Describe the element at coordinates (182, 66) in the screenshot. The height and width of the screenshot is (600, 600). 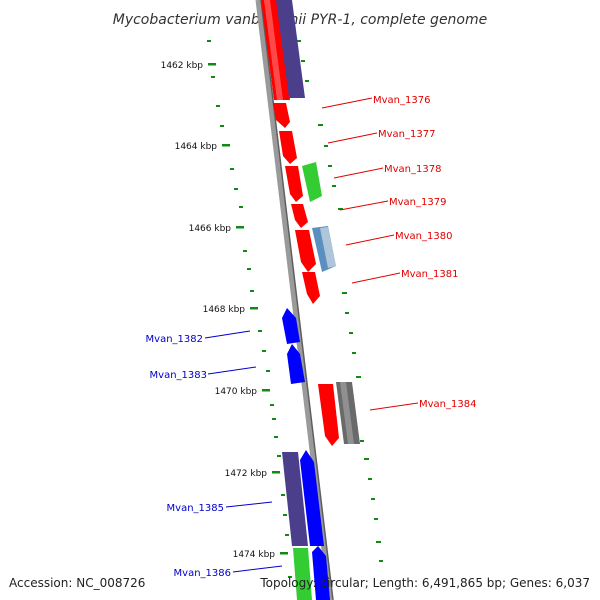
I see `kbp-label: 1462 kbp` at that location.